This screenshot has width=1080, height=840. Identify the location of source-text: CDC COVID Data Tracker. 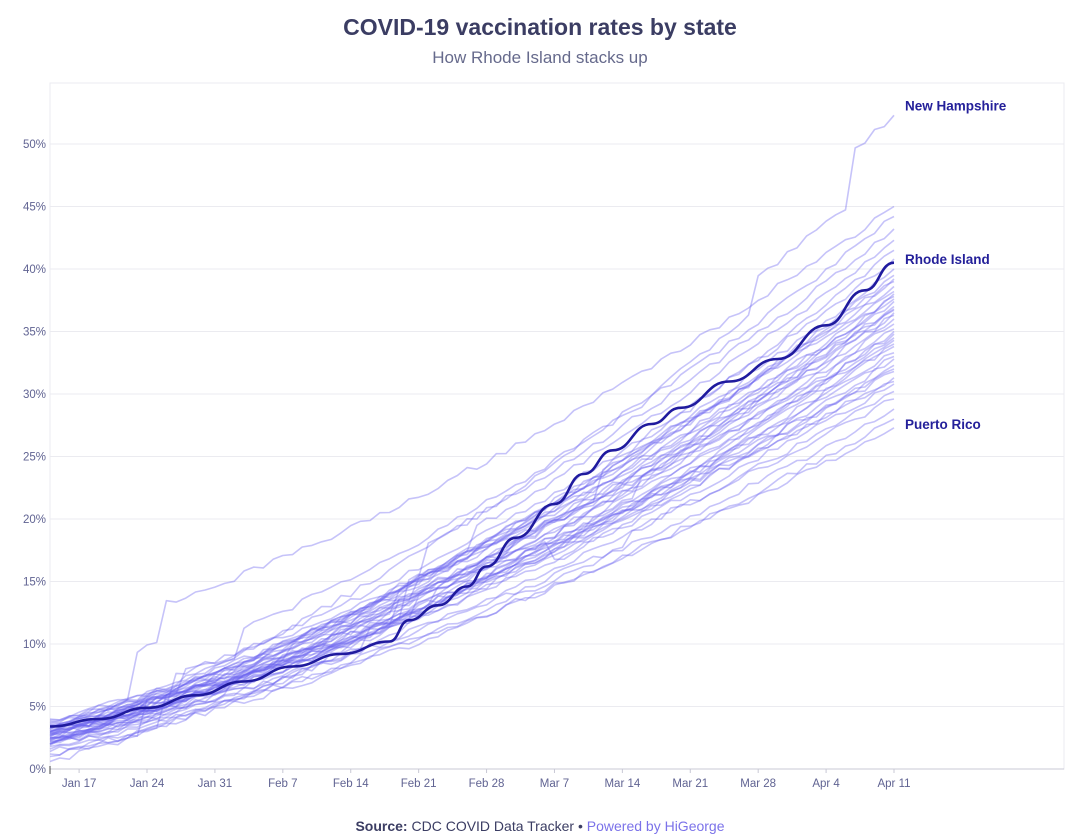
(493, 826).